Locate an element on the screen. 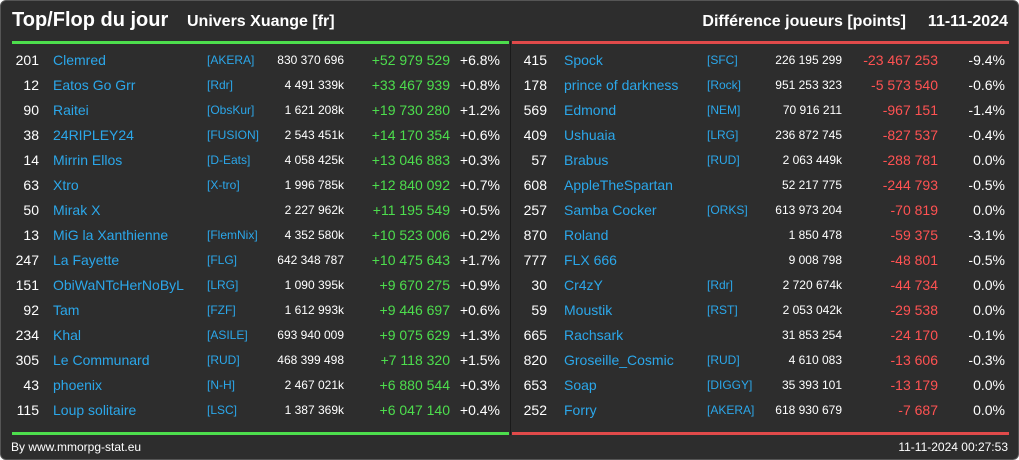 Image resolution: width=1019 pixels, height=460 pixels. player-name-link: Moustik is located at coordinates (588, 310).